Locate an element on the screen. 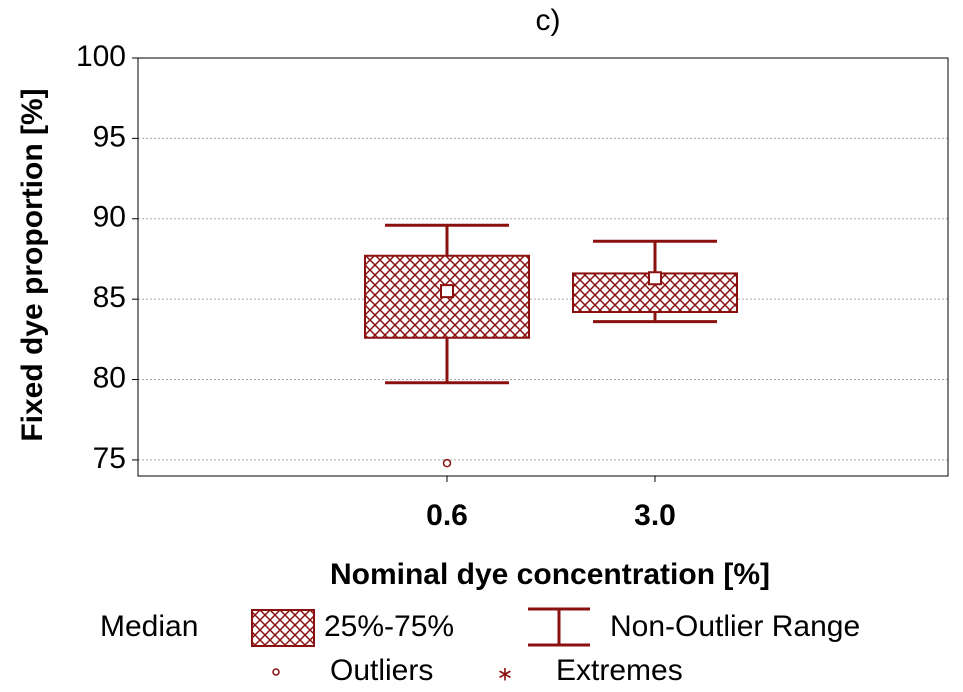 Image resolution: width=963 pixels, height=692 pixels. x-tick-label: 0.6 is located at coordinates (447, 515).